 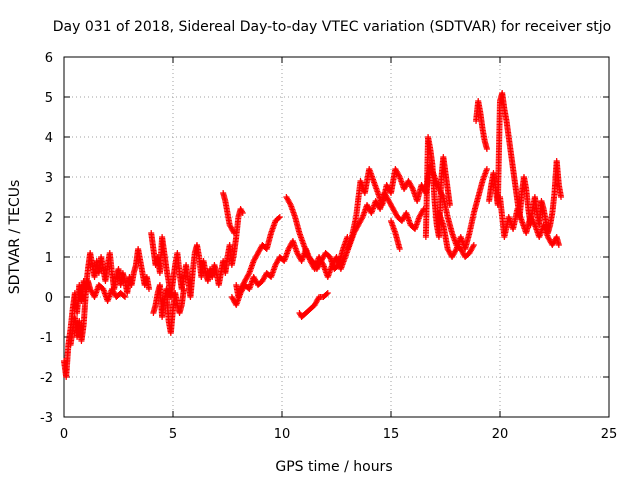 I want to click on y-tick-label: 1, so click(x=49, y=258).